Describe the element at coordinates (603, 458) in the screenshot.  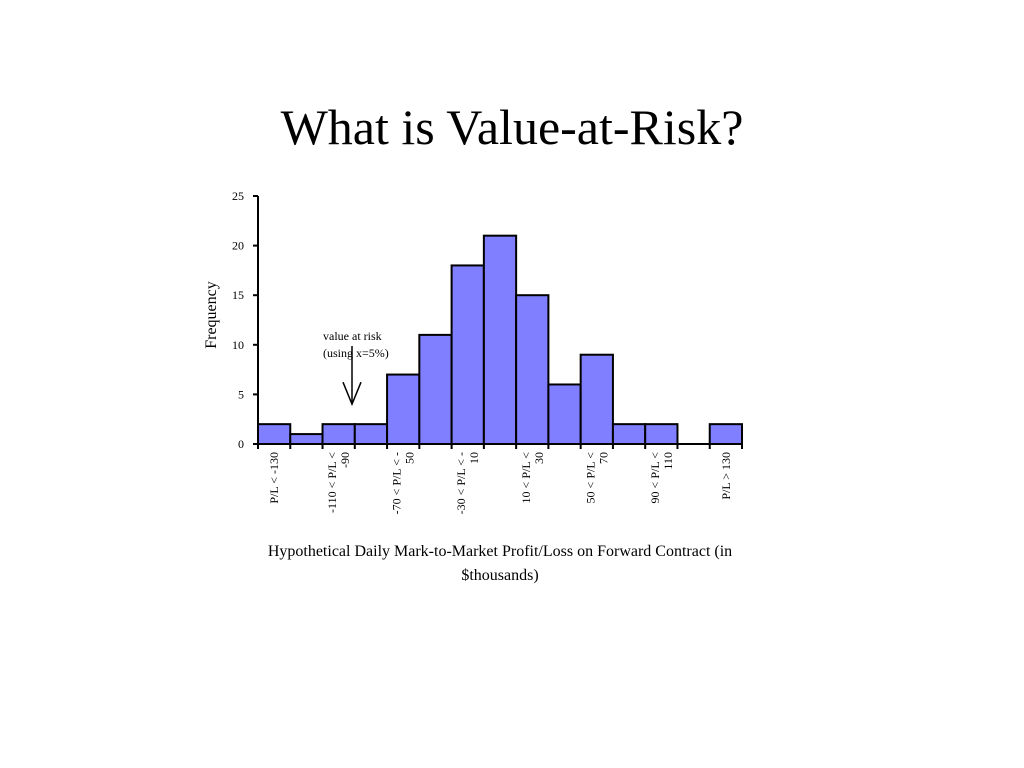
I see `x-category-label: 70` at that location.